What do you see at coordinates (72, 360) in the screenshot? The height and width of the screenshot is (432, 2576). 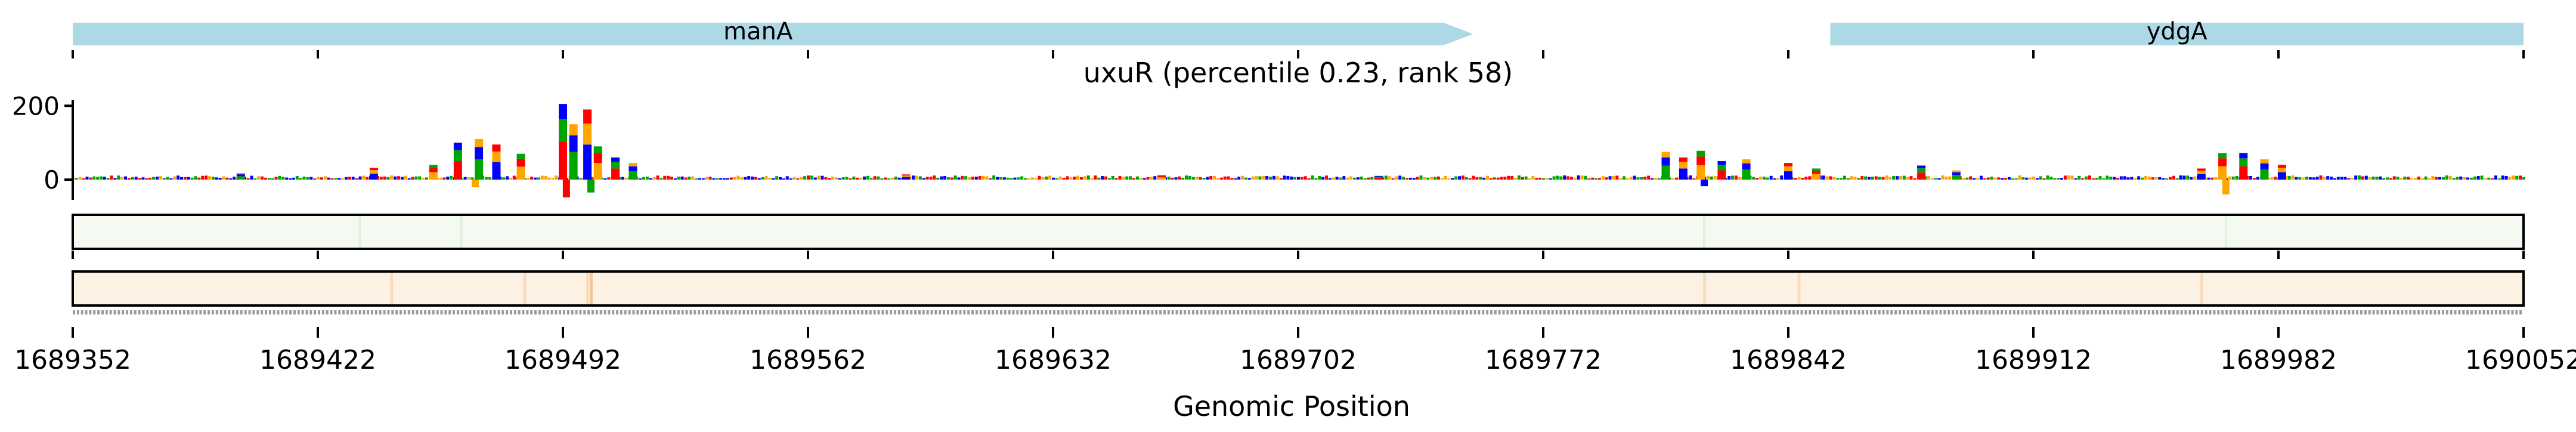 I see `x-tick-label-0: 1689352` at bounding box center [72, 360].